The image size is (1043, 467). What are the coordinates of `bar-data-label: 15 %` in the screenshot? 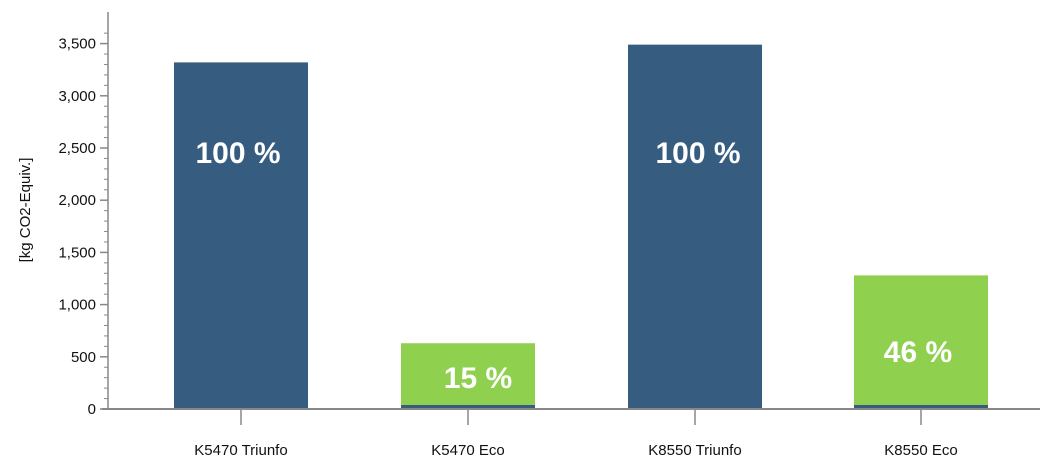 It's located at (478, 378).